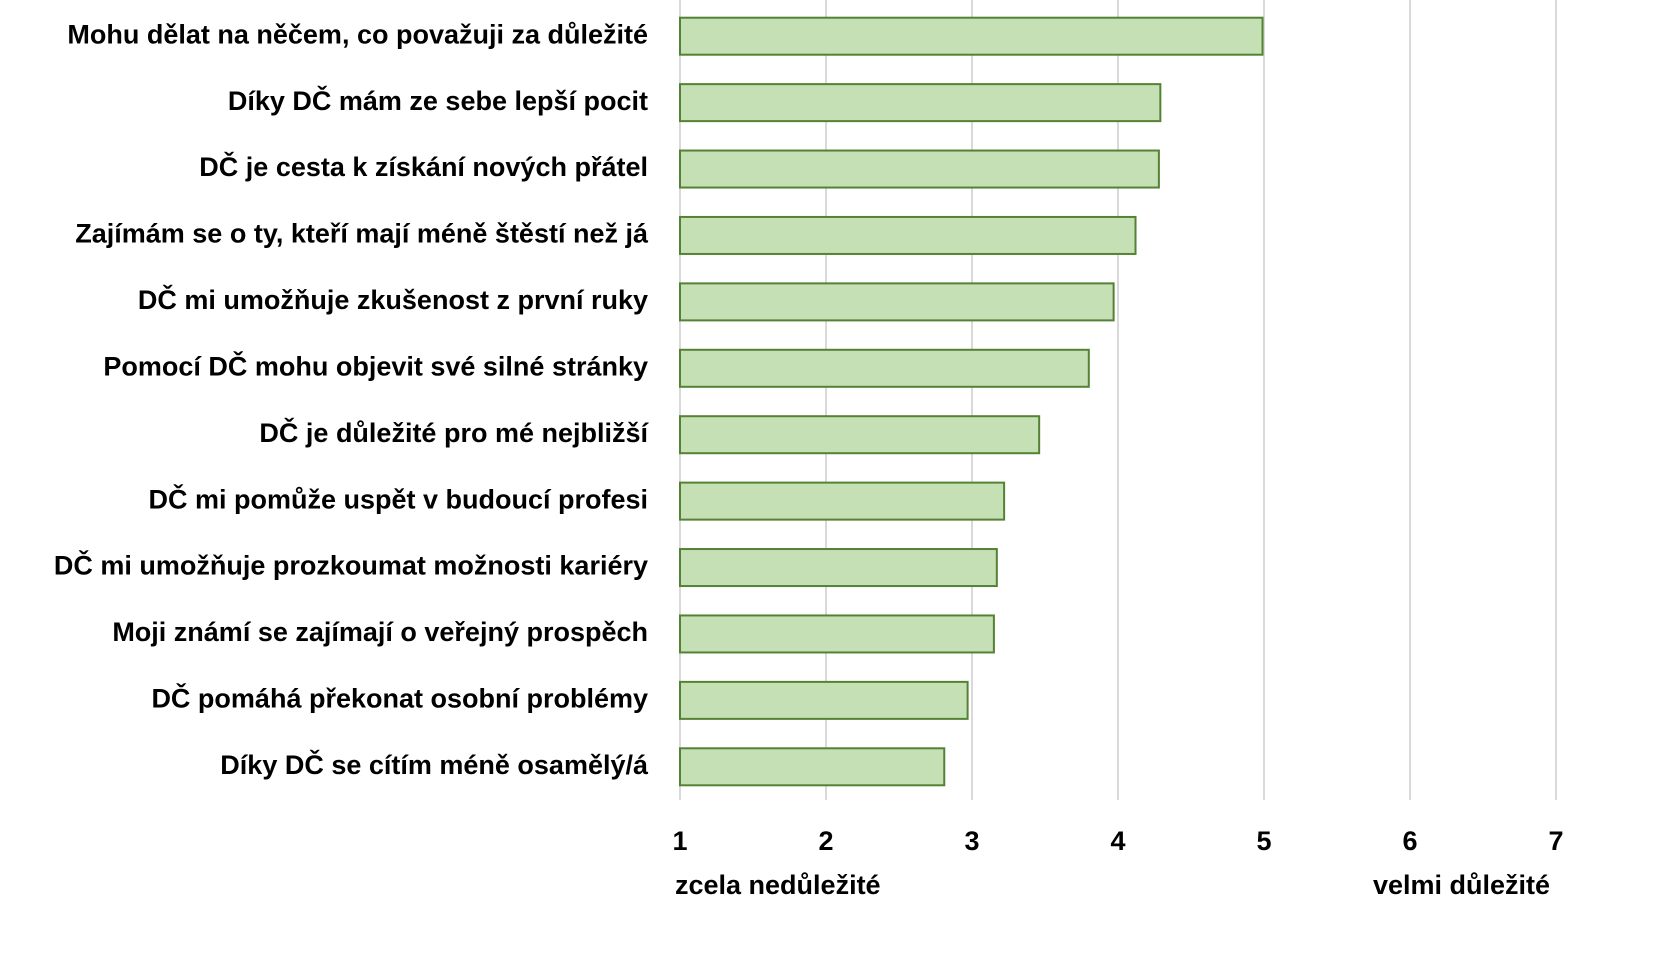  I want to click on x-tick-label: 1, so click(679, 841).